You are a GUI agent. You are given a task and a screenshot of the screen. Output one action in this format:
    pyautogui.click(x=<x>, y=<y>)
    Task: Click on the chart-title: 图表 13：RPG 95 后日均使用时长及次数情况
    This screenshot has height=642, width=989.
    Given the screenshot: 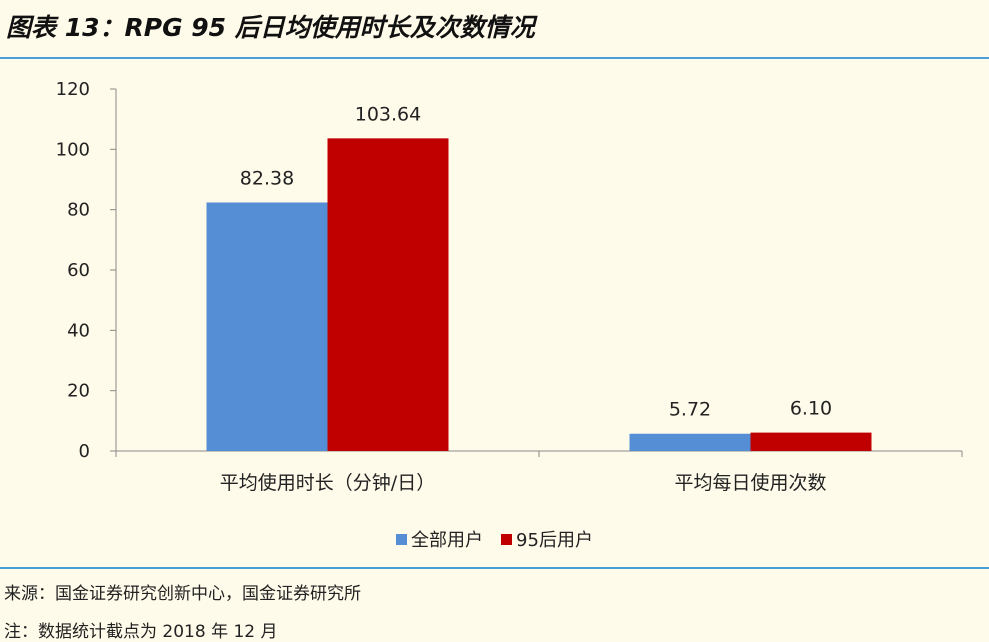 What is the action you would take?
    pyautogui.click(x=270, y=27)
    